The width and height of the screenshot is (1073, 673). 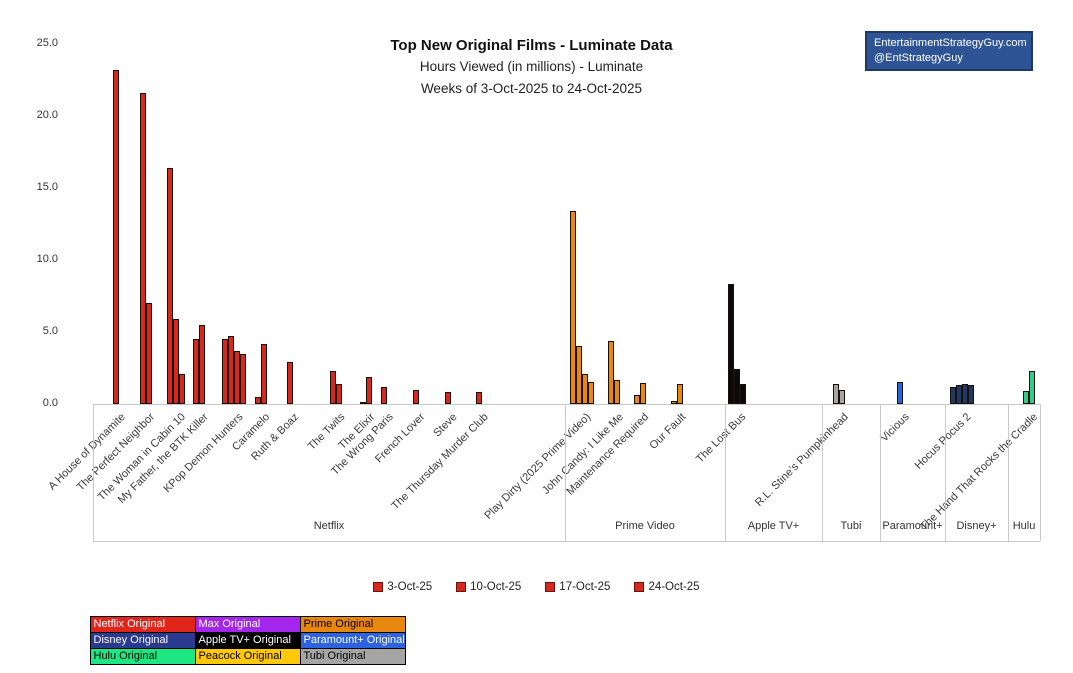 What do you see at coordinates (801, 460) in the screenshot?
I see `film-label: R.L. Stine’s Pumpkinhead` at bounding box center [801, 460].